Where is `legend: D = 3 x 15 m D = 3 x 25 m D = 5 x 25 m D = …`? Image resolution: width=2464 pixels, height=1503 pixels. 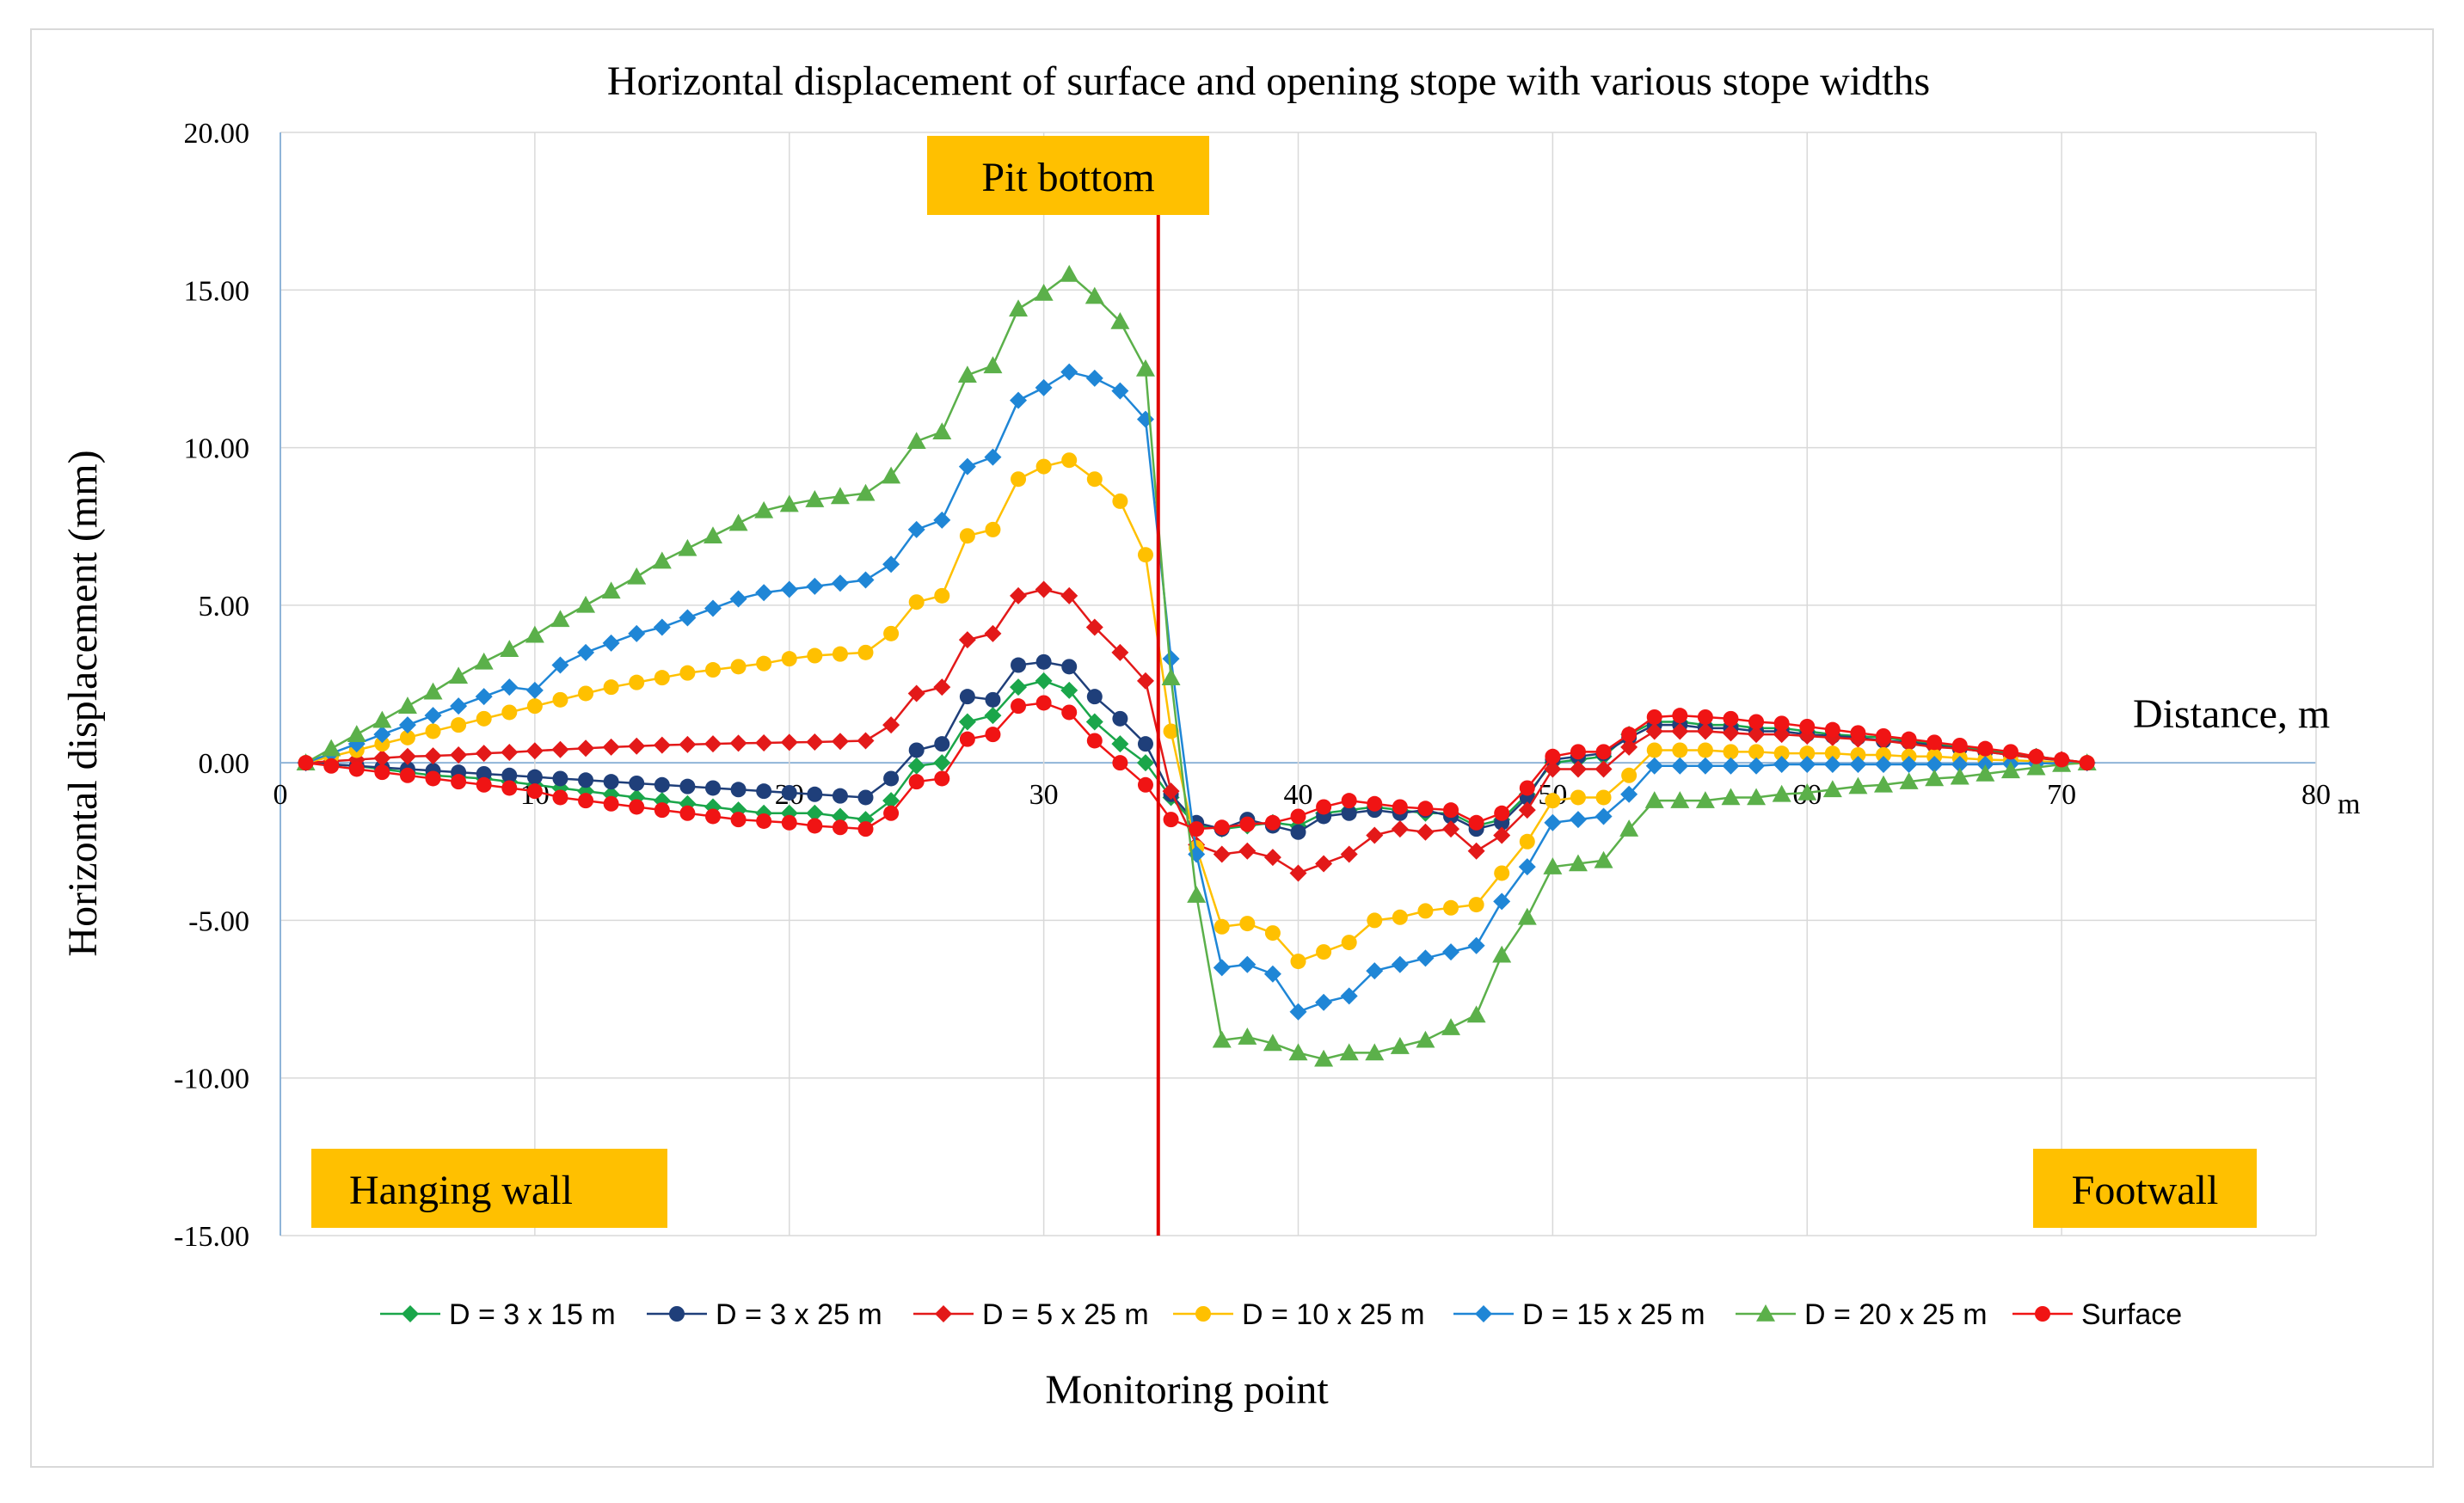 legend: D = 3 x 15 m D = 3 x 25 m D = 5 x 25 m D = … is located at coordinates (1281, 1315).